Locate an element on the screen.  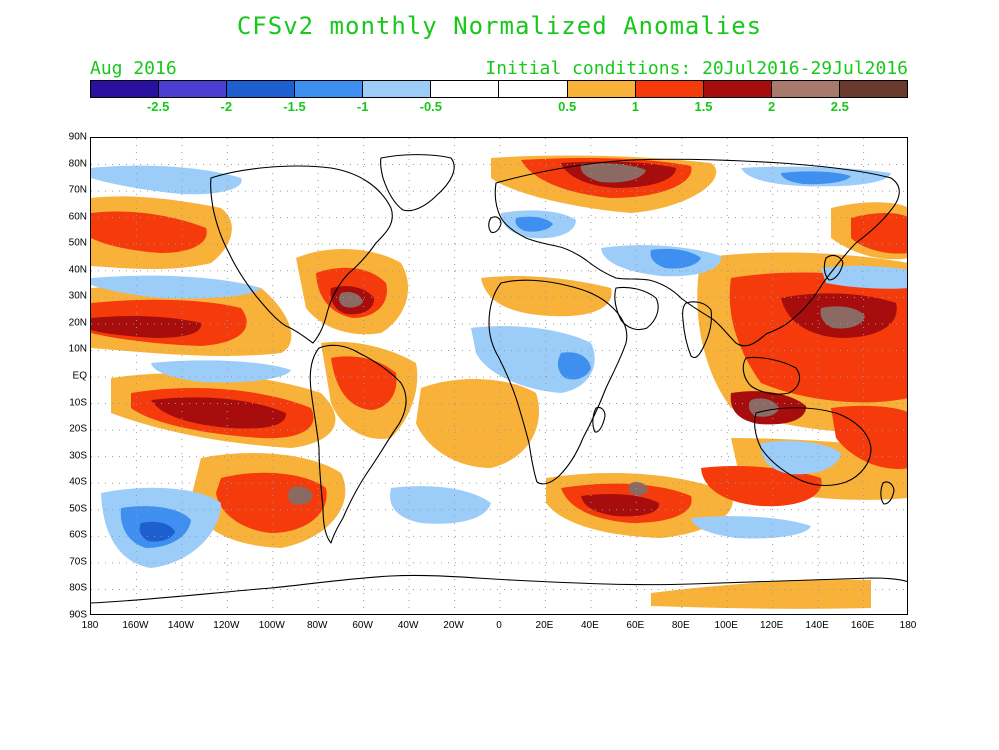
latitude-label: 50N is located at coordinates (77, 243).